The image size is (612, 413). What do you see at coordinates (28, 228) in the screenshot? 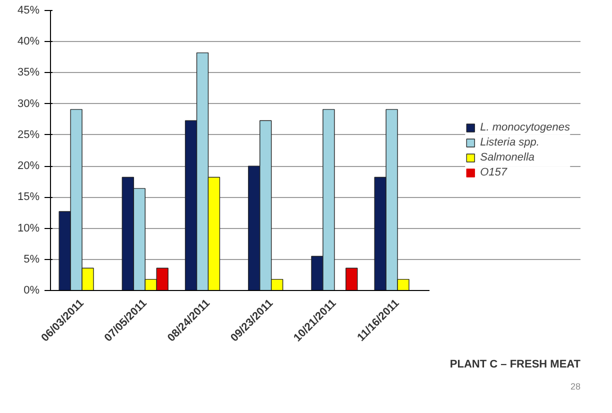
I see `y-tick-label: 10%` at bounding box center [28, 228].